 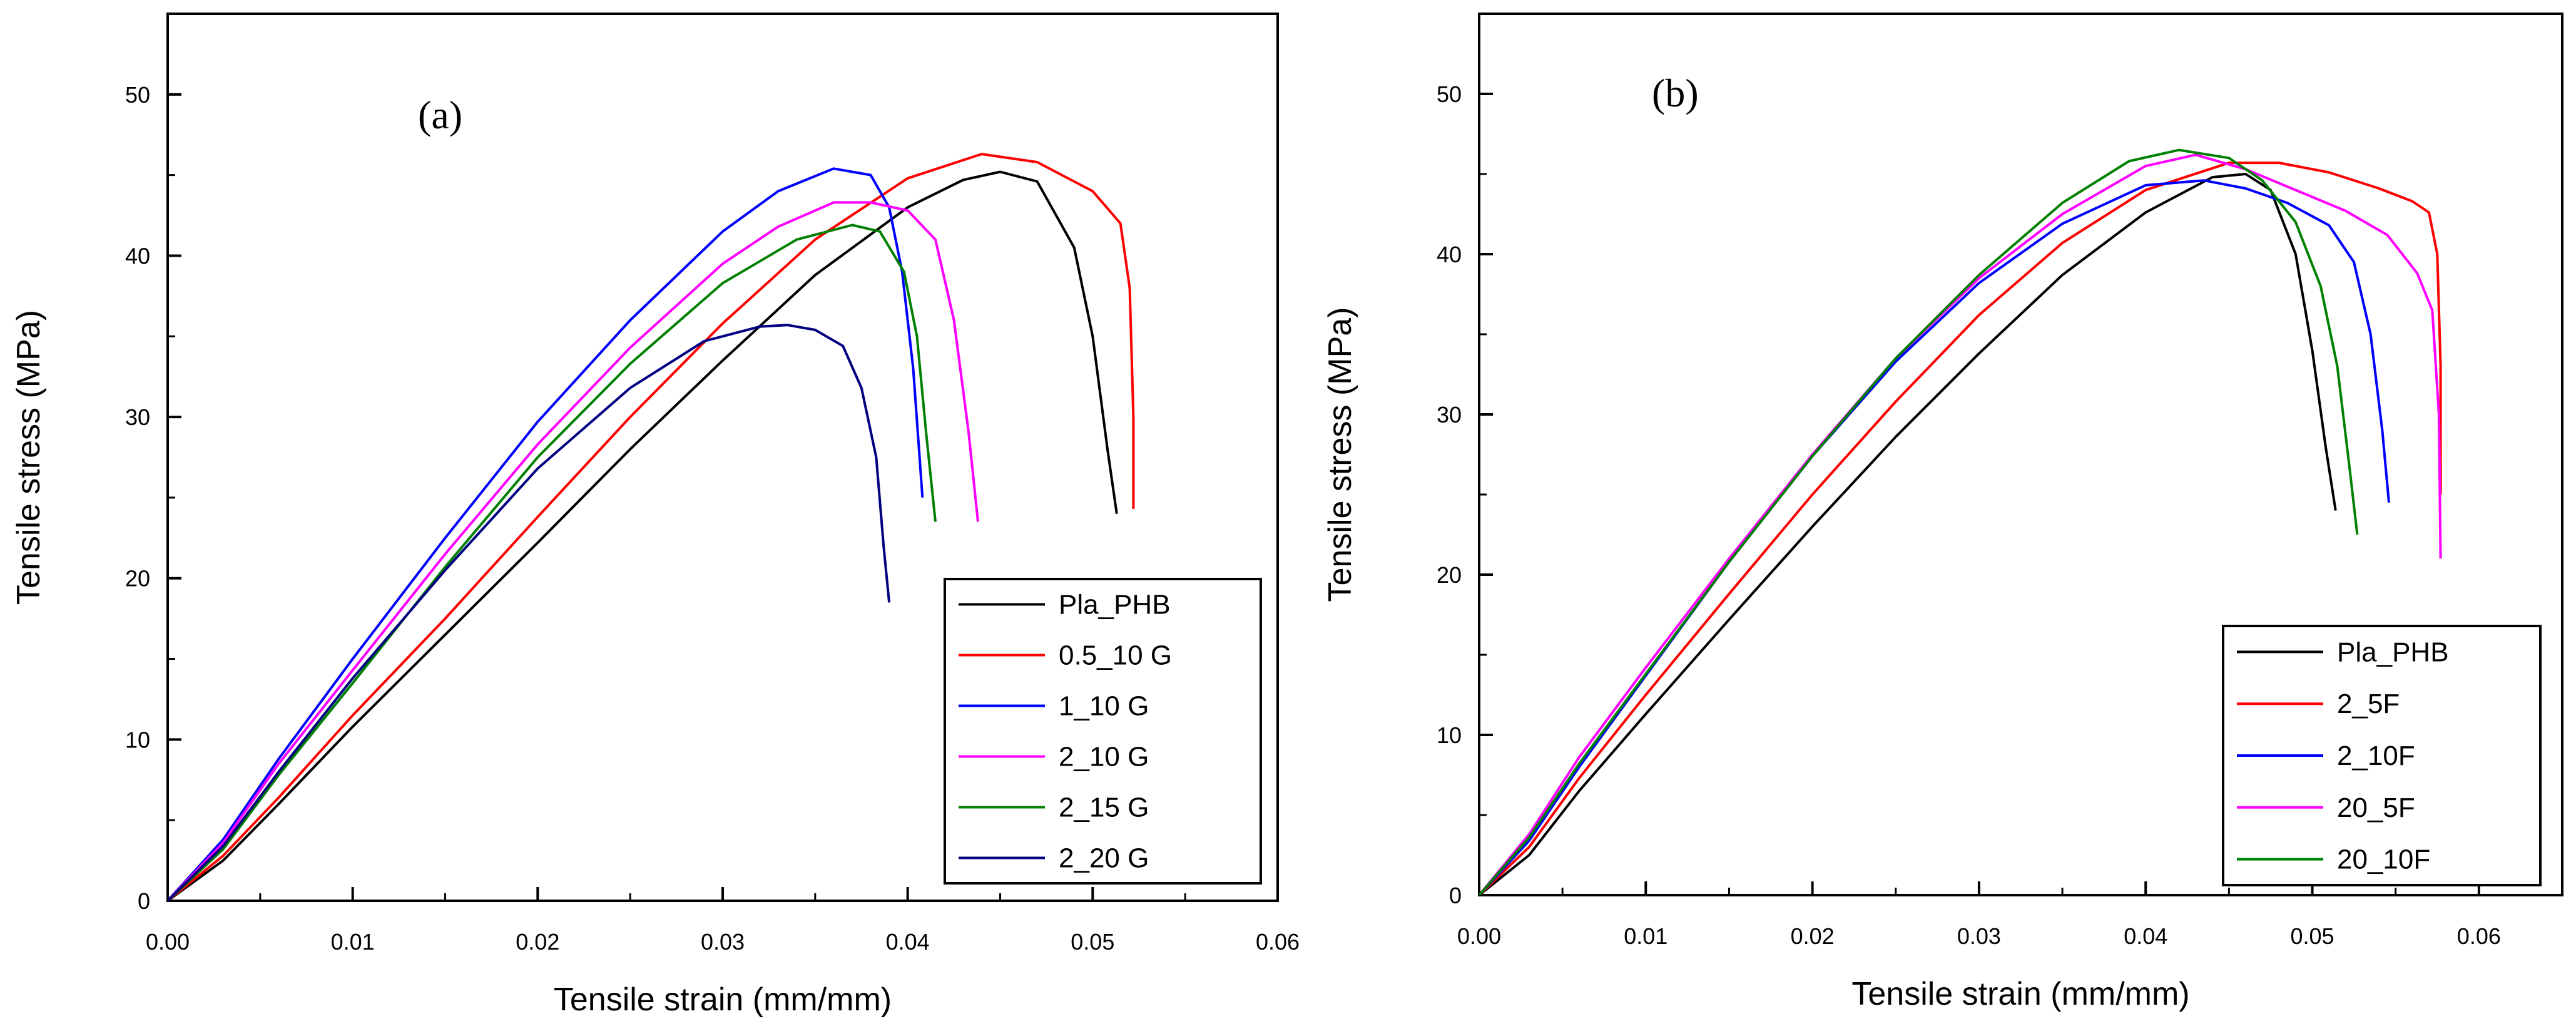 I want to click on legend-entry: 20_5F, so click(x=2376, y=808).